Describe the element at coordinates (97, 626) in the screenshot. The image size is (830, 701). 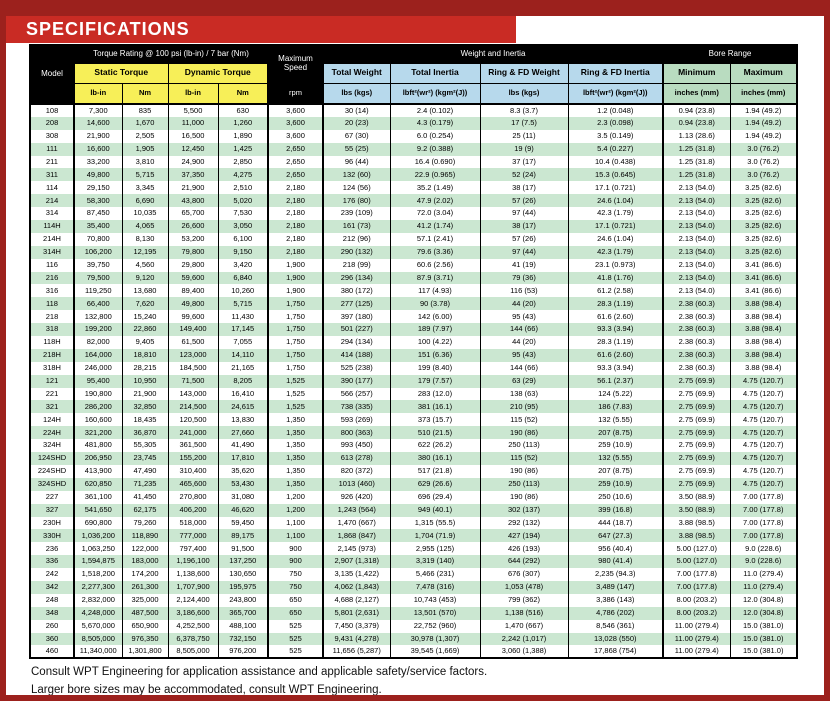
I see `value-cell: 5,670,000` at that location.